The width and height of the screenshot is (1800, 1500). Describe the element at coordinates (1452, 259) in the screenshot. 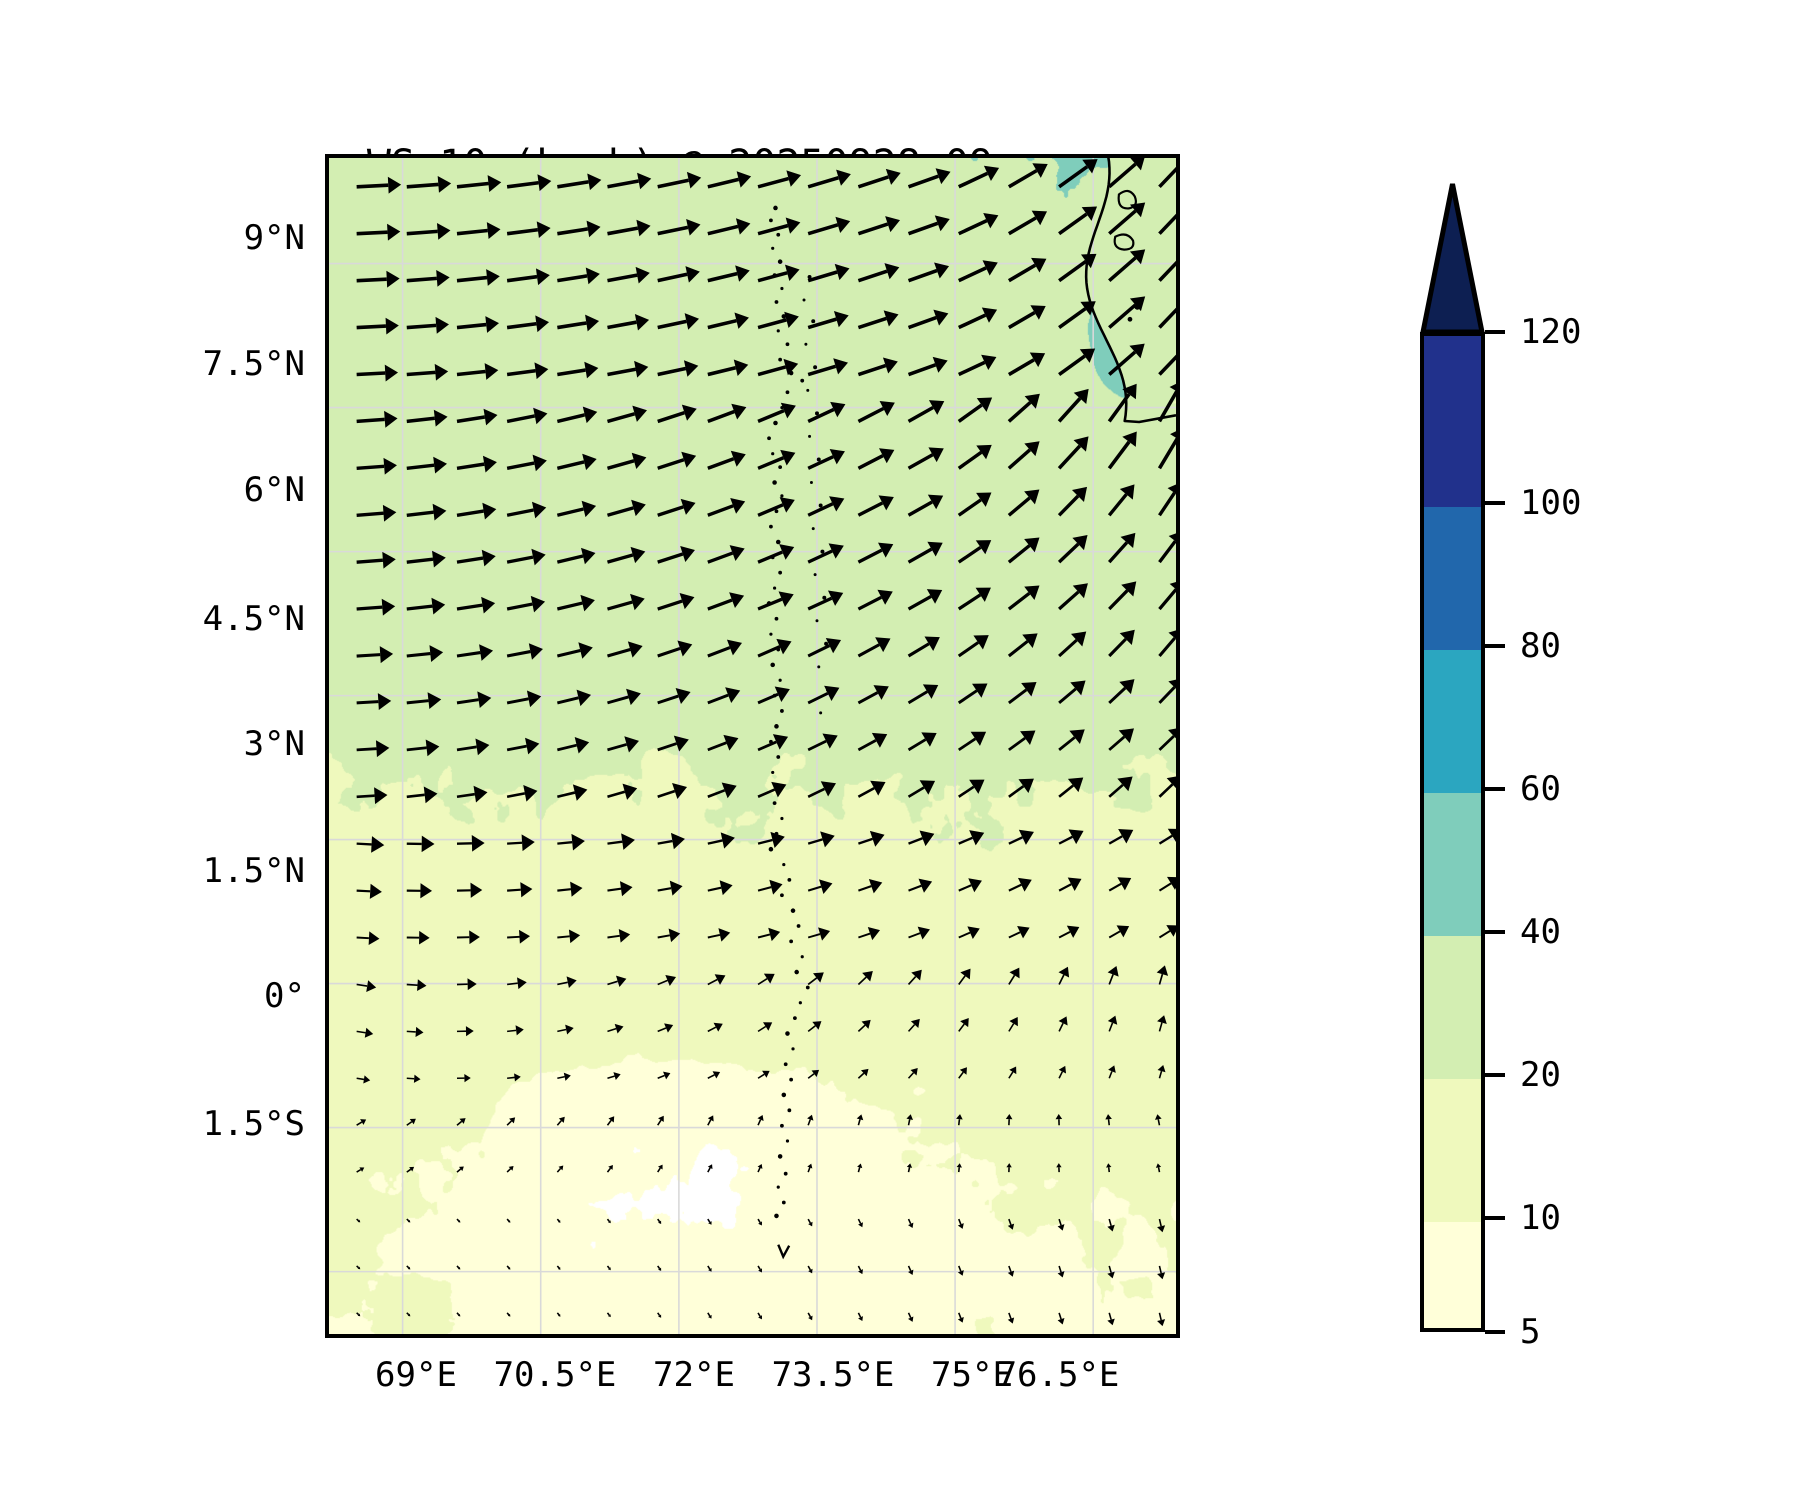

I see `colorbar-extend-arrow-max` at that location.